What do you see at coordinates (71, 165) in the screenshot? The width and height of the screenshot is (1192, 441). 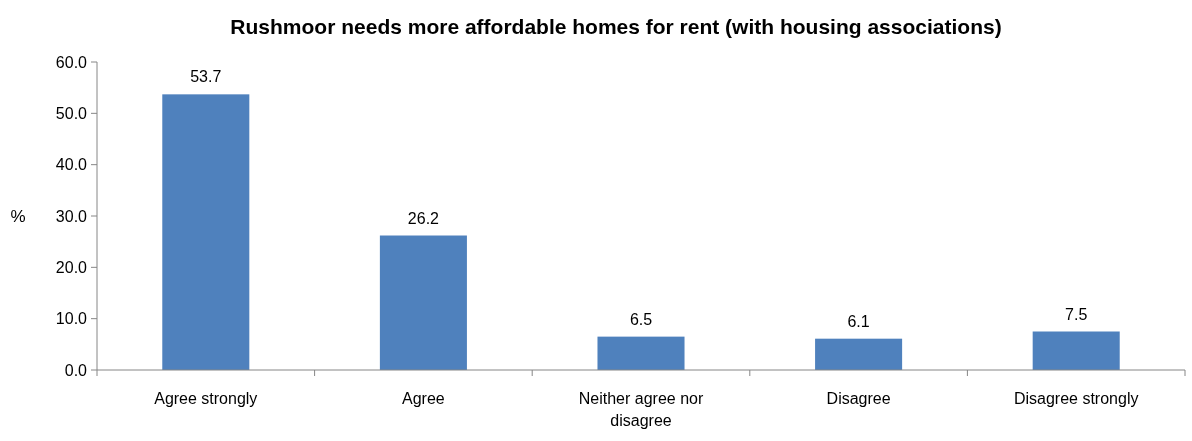 I see `y-tick-label: 40.0` at bounding box center [71, 165].